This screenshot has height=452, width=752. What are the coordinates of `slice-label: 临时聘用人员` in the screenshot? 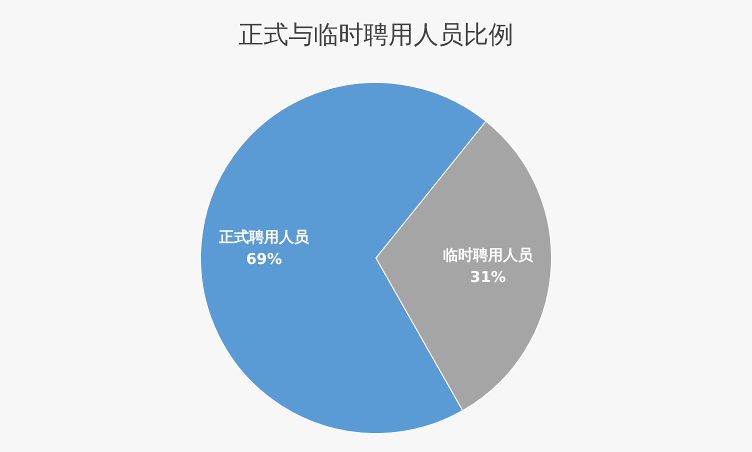 It's located at (488, 255).